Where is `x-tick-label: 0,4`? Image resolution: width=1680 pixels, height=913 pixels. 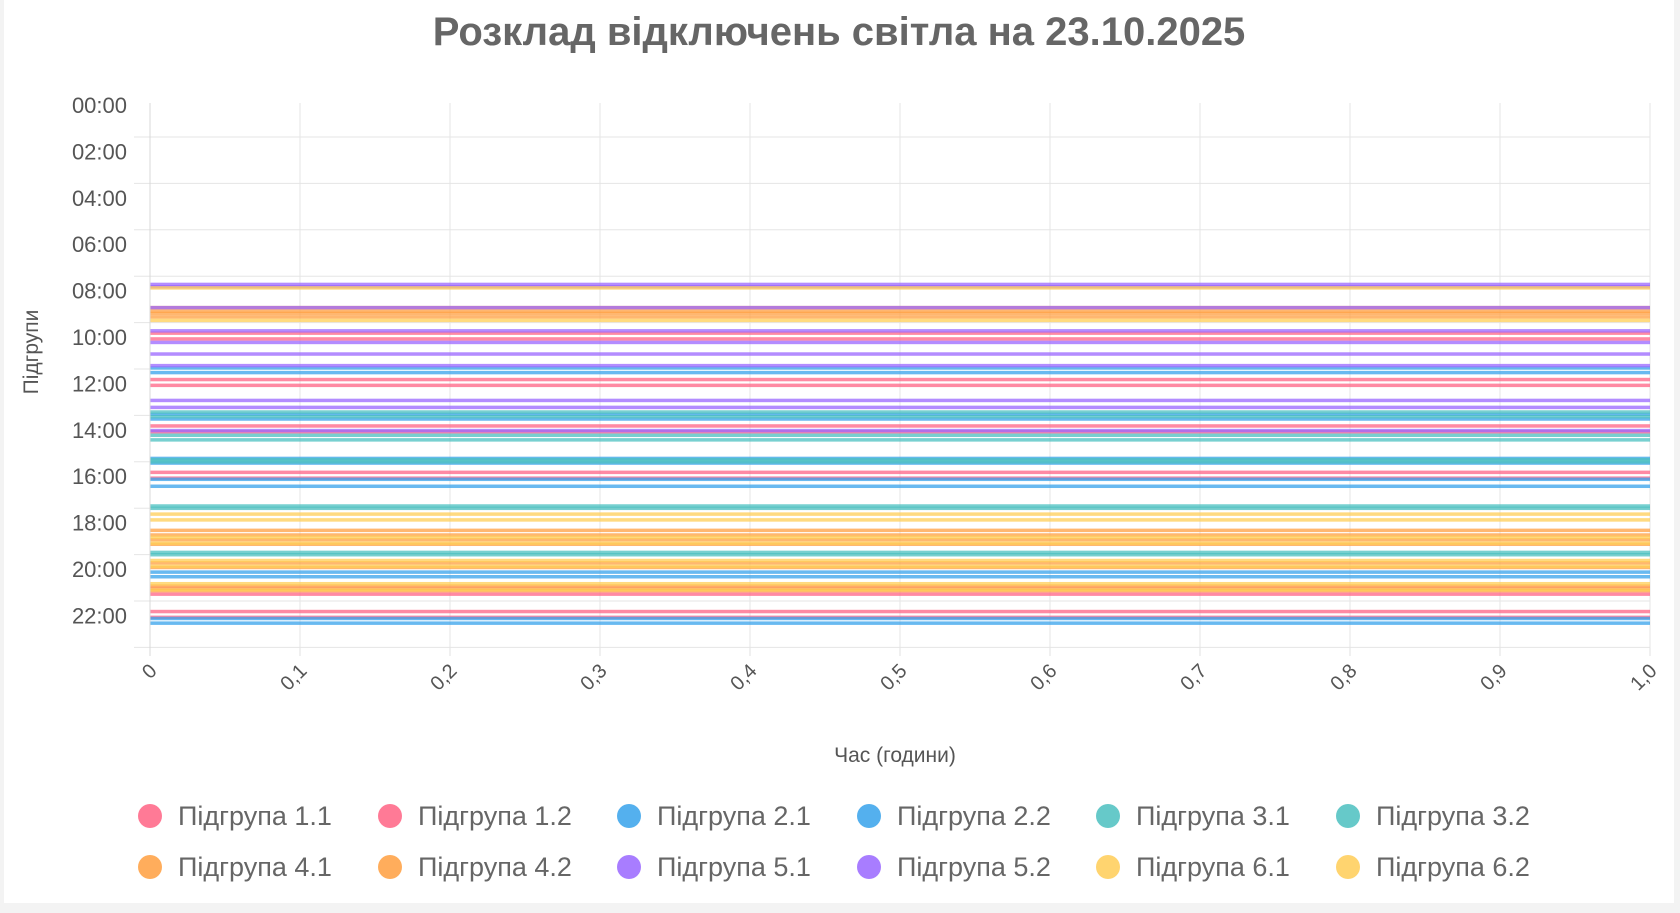 x-tick-label: 0,4 is located at coordinates (743, 677).